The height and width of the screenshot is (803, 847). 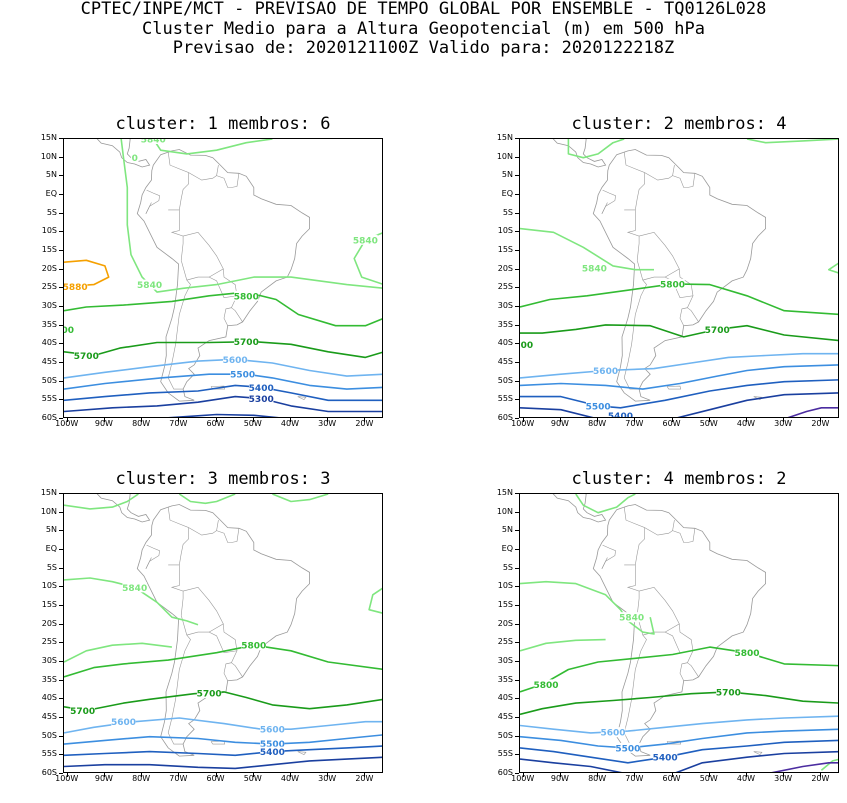 I want to click on lat-label: 10S, so click(x=49, y=586).